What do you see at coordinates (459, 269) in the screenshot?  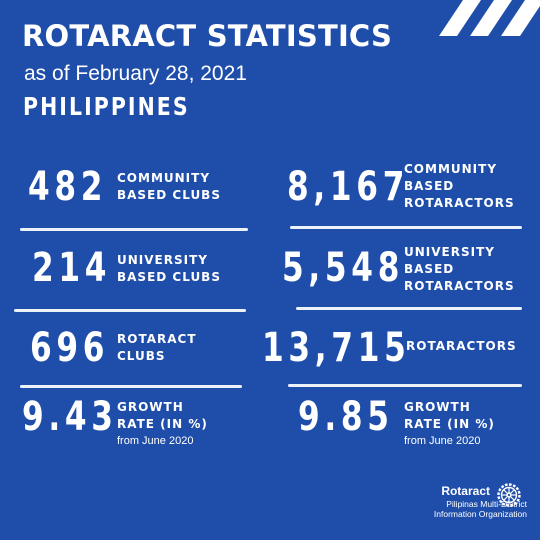 I see `university-rotaractors-label: UNIVERSITY BASED ROTARACTORS` at bounding box center [459, 269].